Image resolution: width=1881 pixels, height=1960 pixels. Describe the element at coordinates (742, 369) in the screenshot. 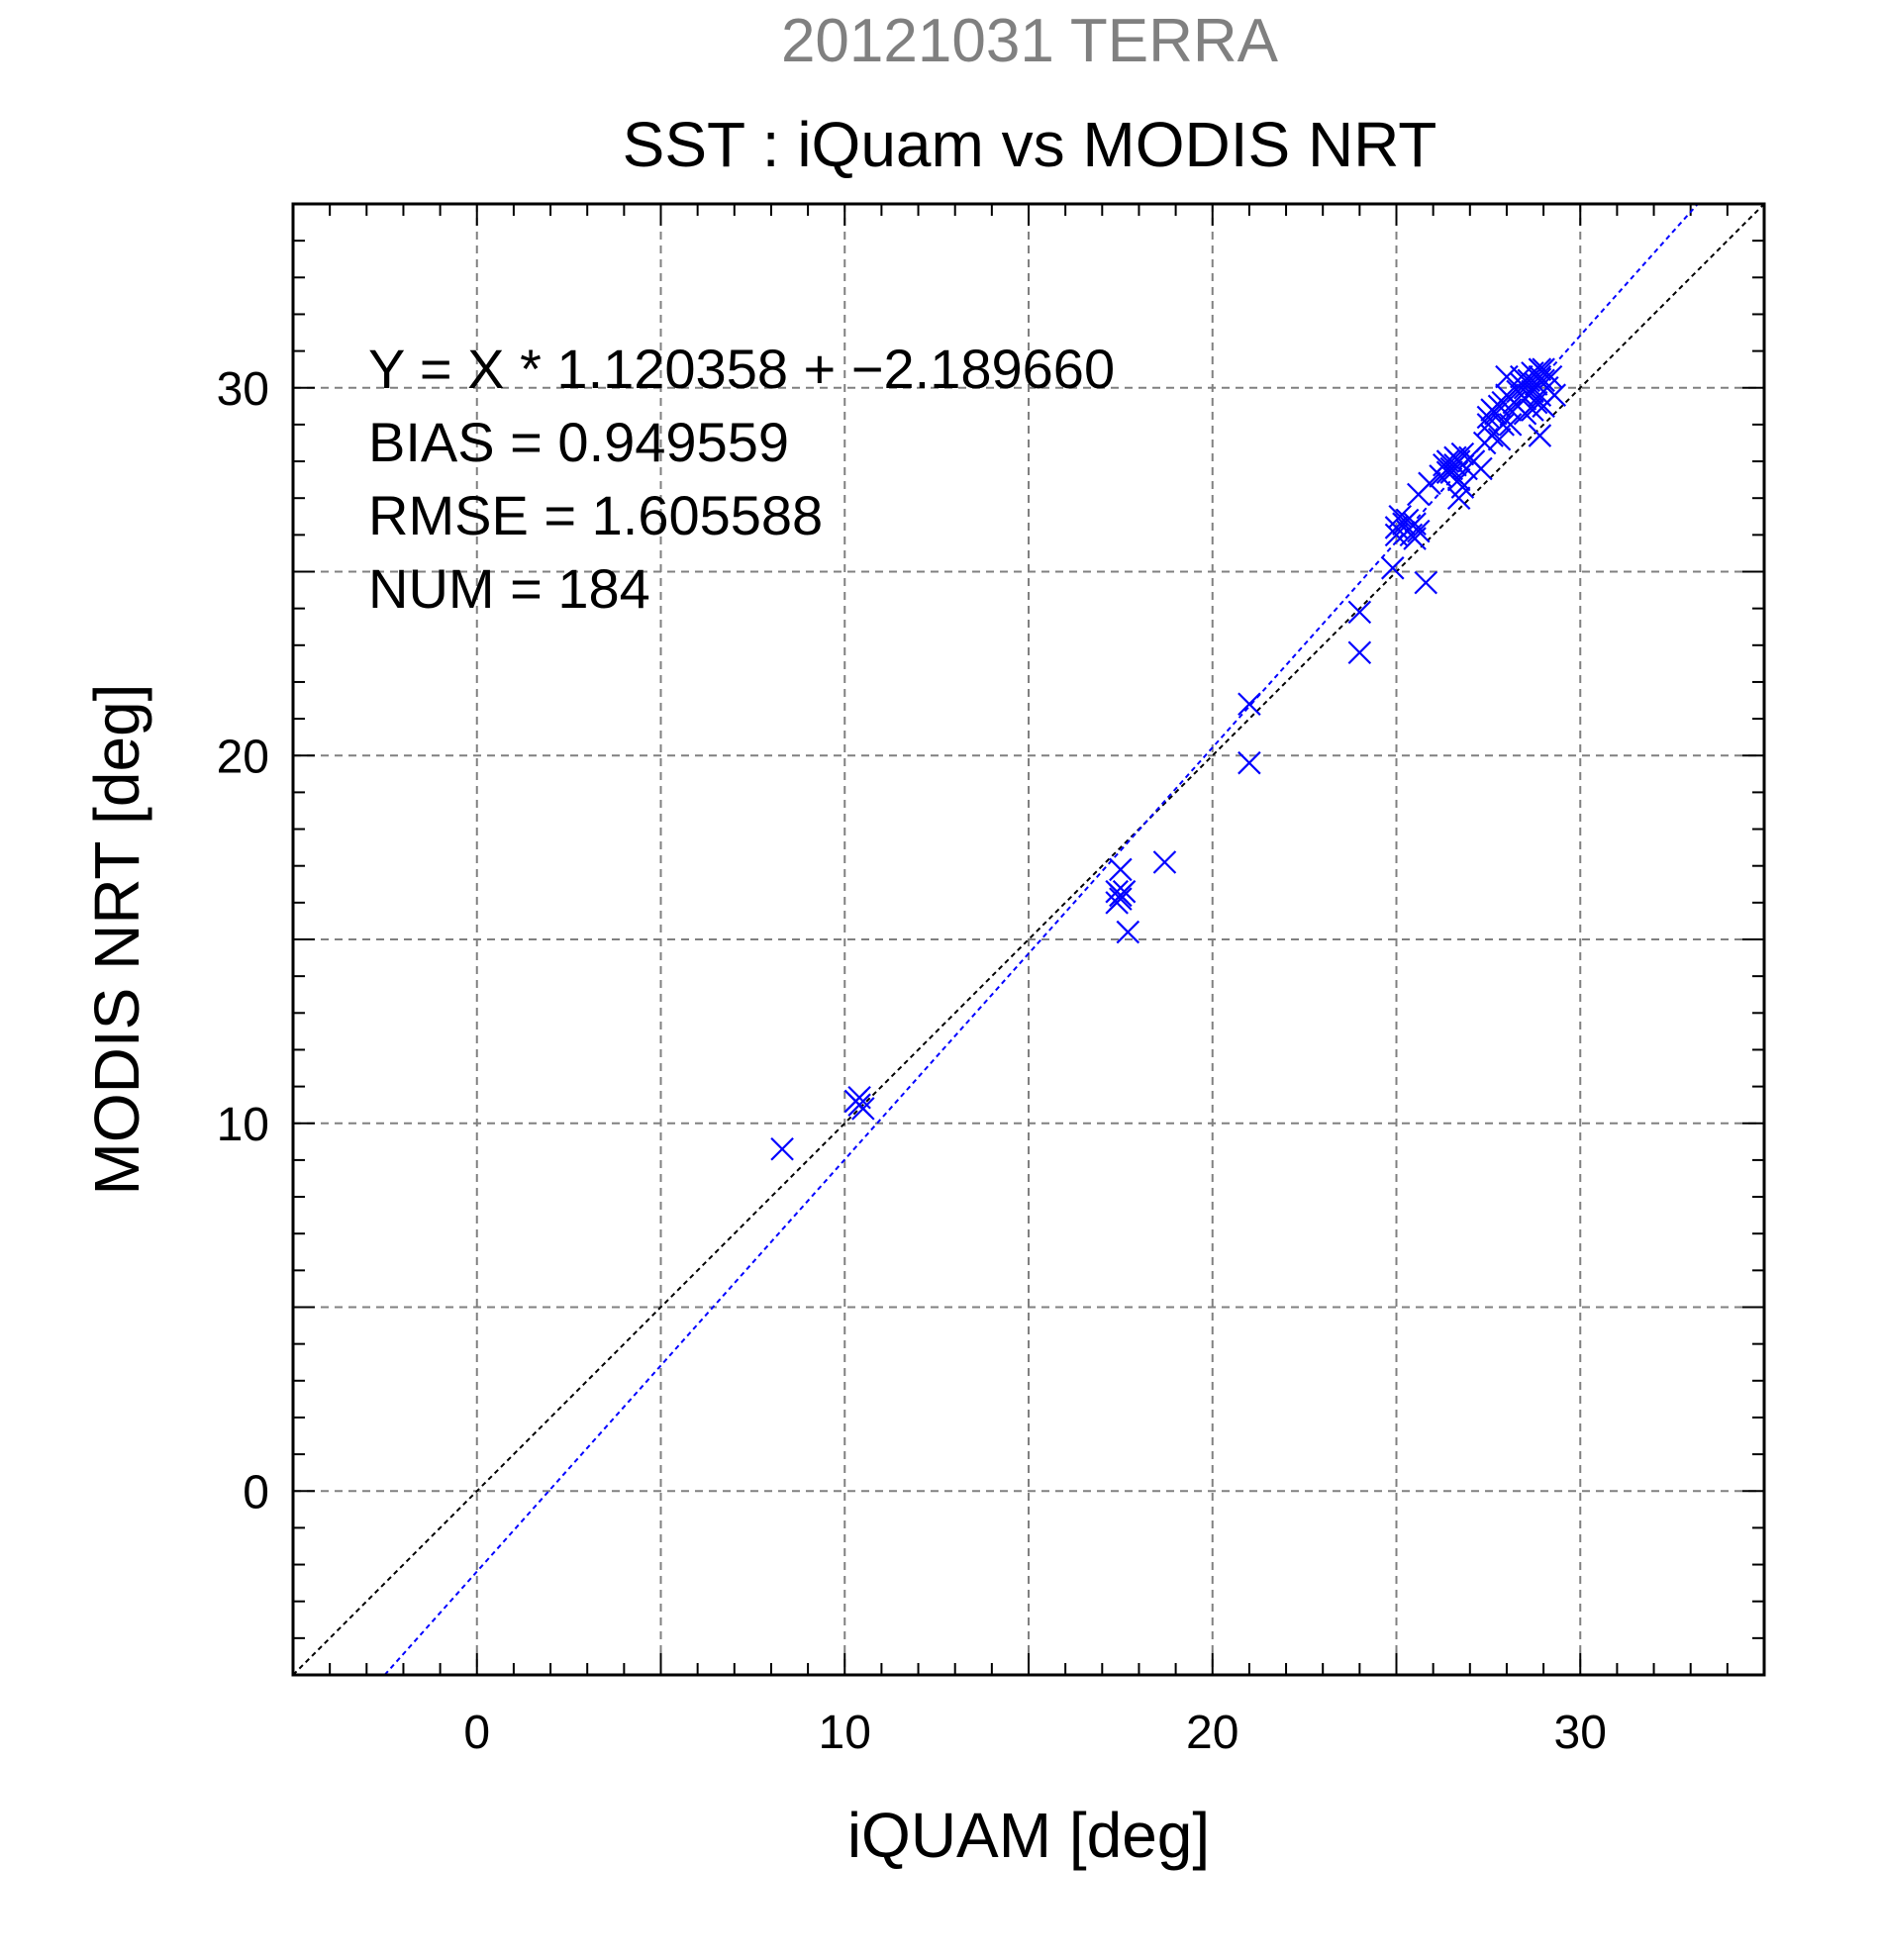

I see `fit-equation: Y = X * 1.120358 + −2.189660` at that location.